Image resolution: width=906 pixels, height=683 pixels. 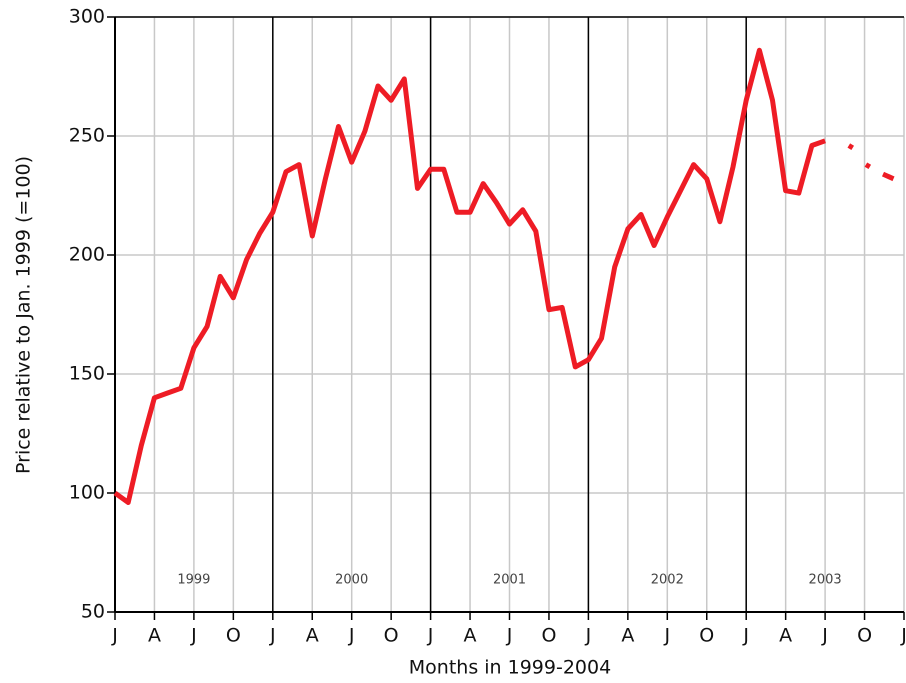 What do you see at coordinates (509, 580) in the screenshot?
I see `year-label: 2001` at bounding box center [509, 580].